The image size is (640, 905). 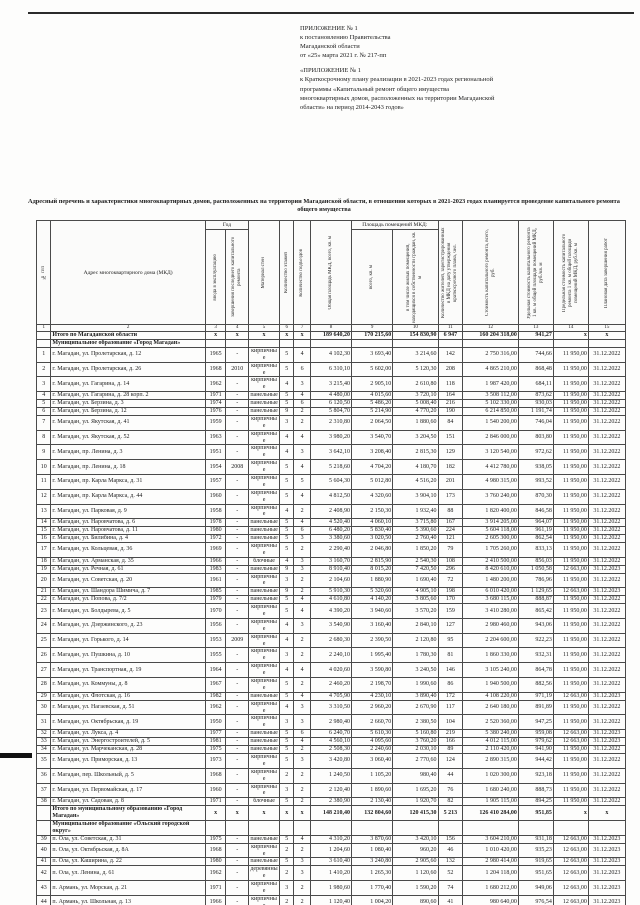 What do you see at coordinates (372, 685) in the screenshot?
I see `cell: 2 198,70` at bounding box center [372, 685].